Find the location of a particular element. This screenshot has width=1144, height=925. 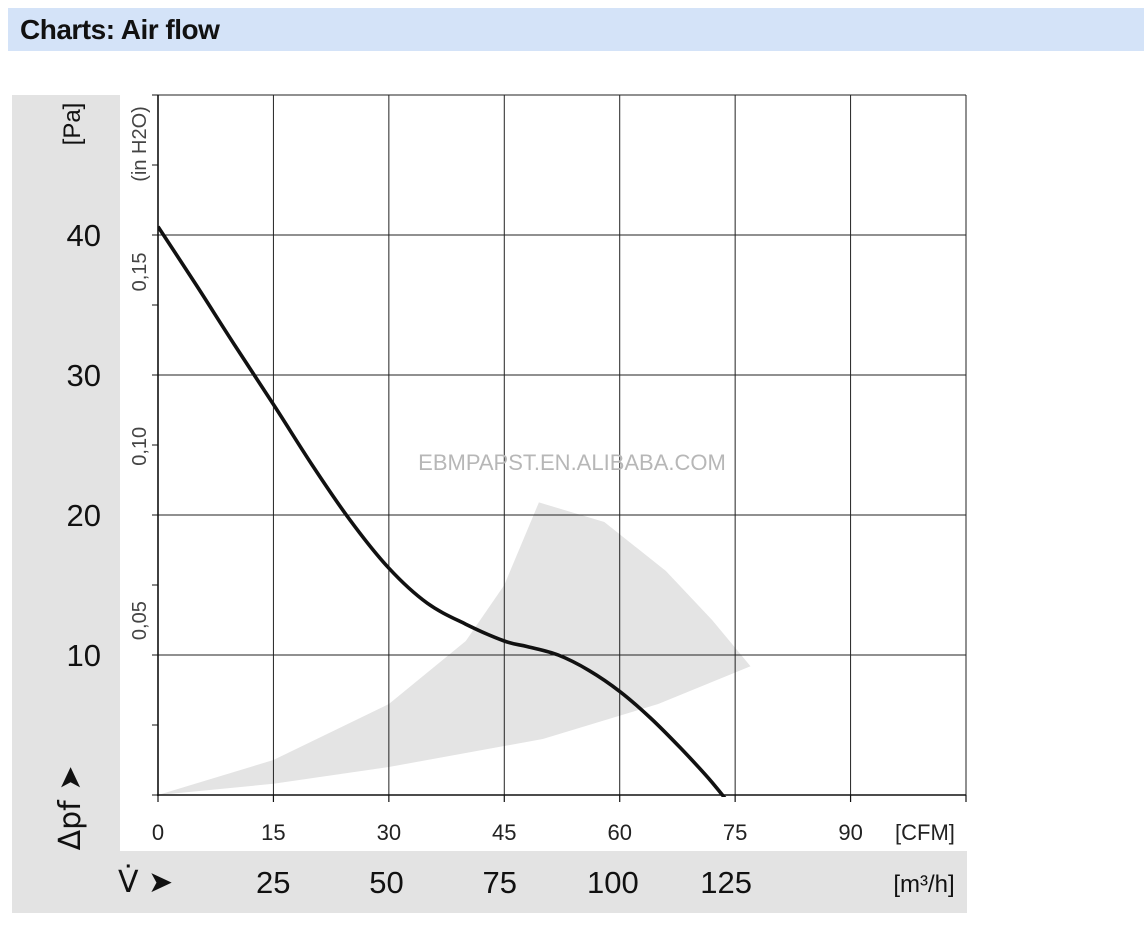

y-tick-label: 40 is located at coordinates (84, 235).